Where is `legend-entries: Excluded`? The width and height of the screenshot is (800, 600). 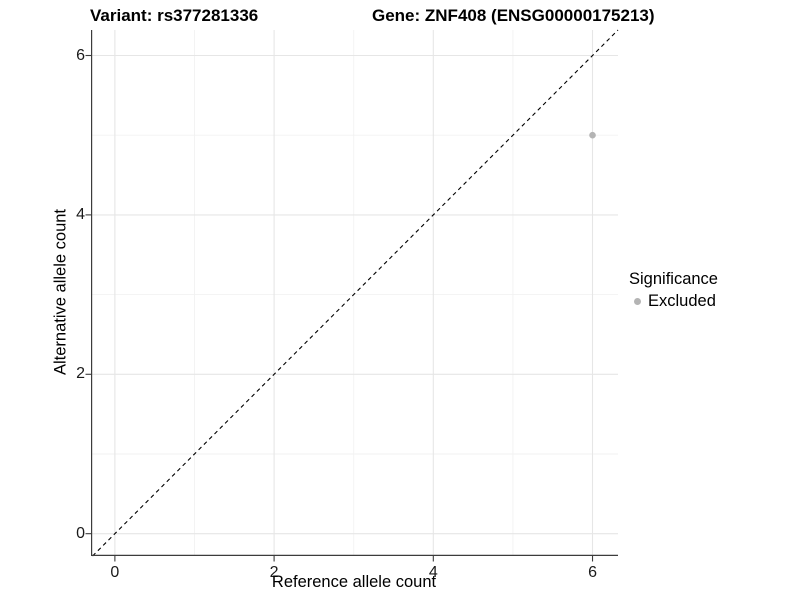 legend-entries: Excluded is located at coordinates (673, 301).